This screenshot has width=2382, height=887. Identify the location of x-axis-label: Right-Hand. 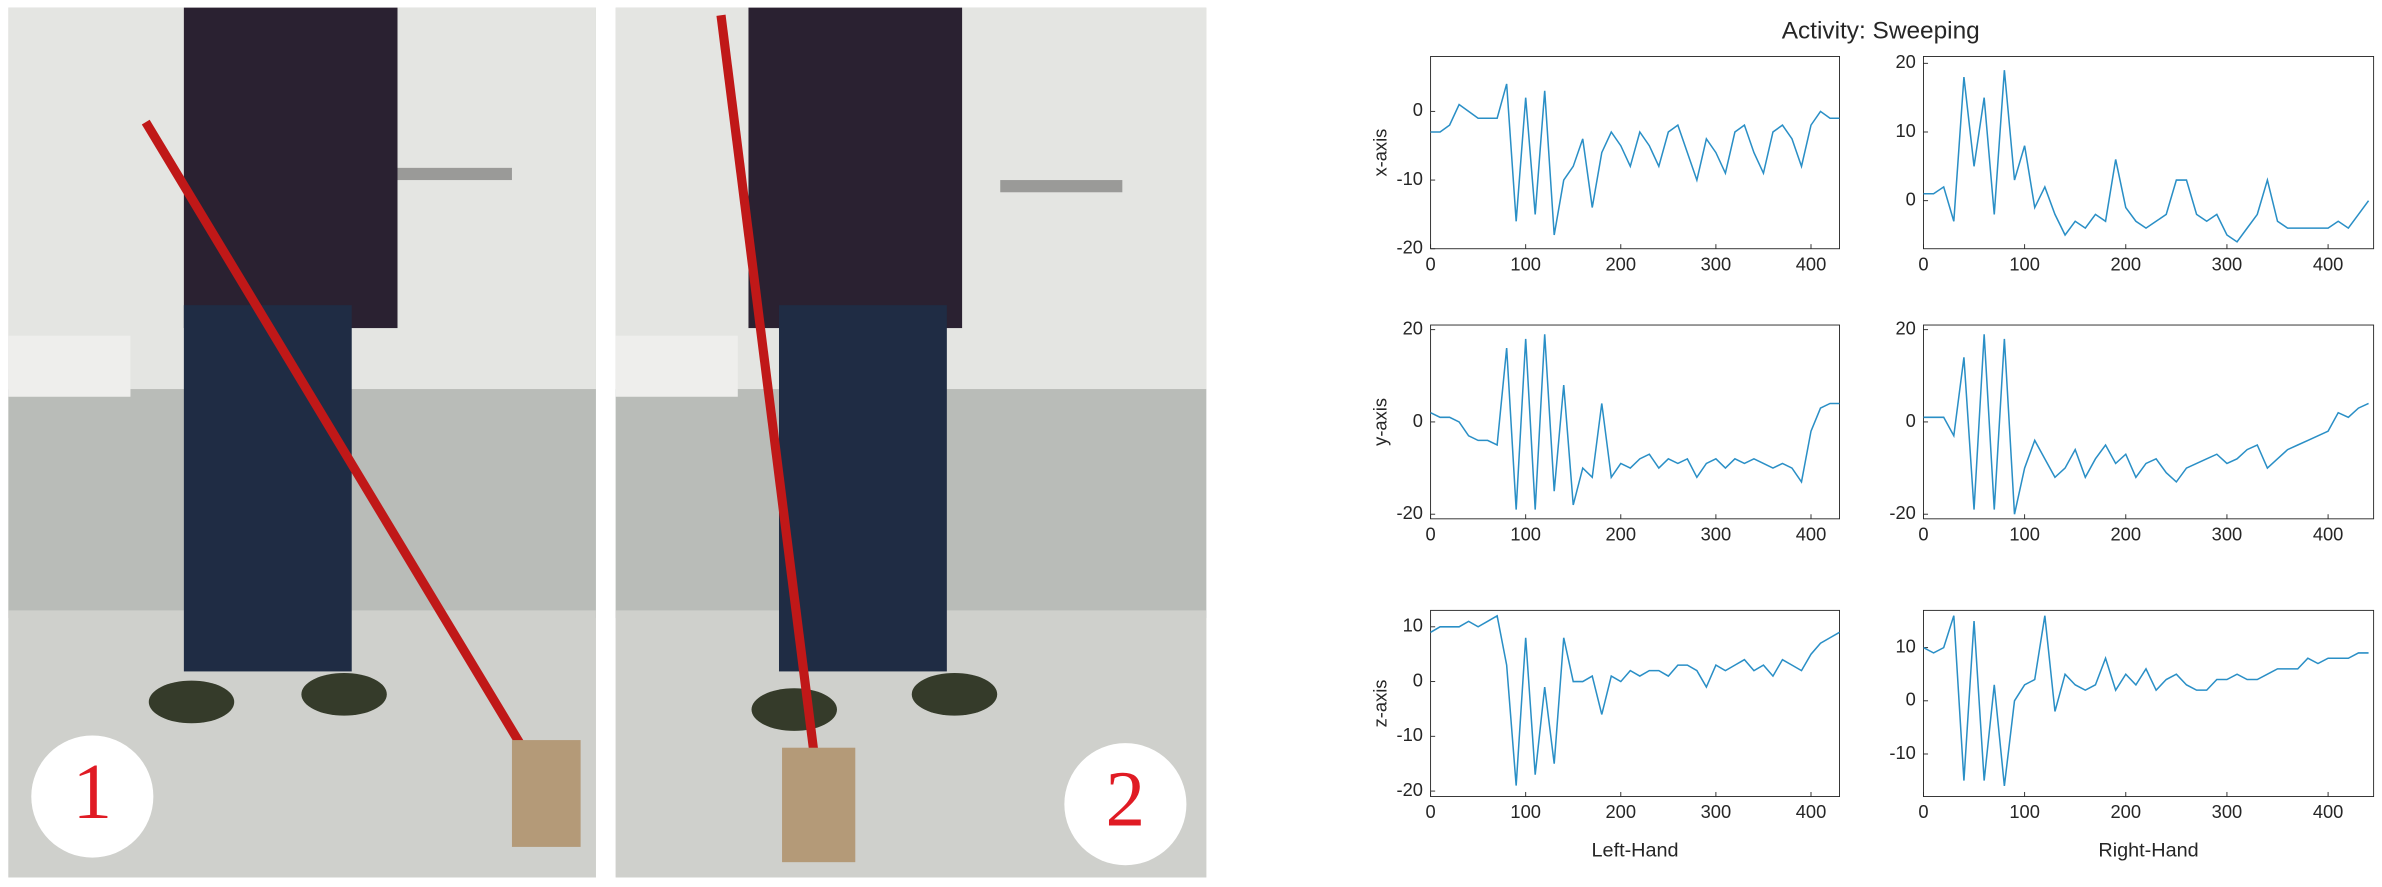
(2148, 851).